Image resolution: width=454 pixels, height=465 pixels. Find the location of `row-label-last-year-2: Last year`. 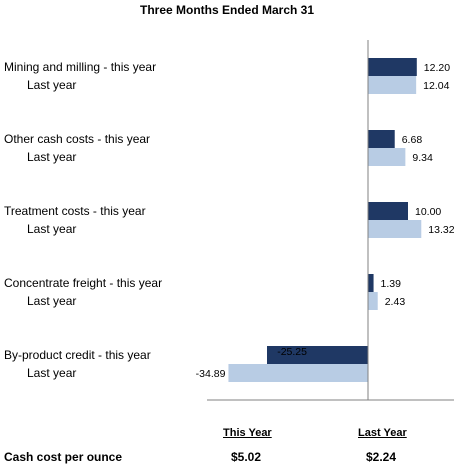

row-label-last-year-2: Last year is located at coordinates (51, 229).